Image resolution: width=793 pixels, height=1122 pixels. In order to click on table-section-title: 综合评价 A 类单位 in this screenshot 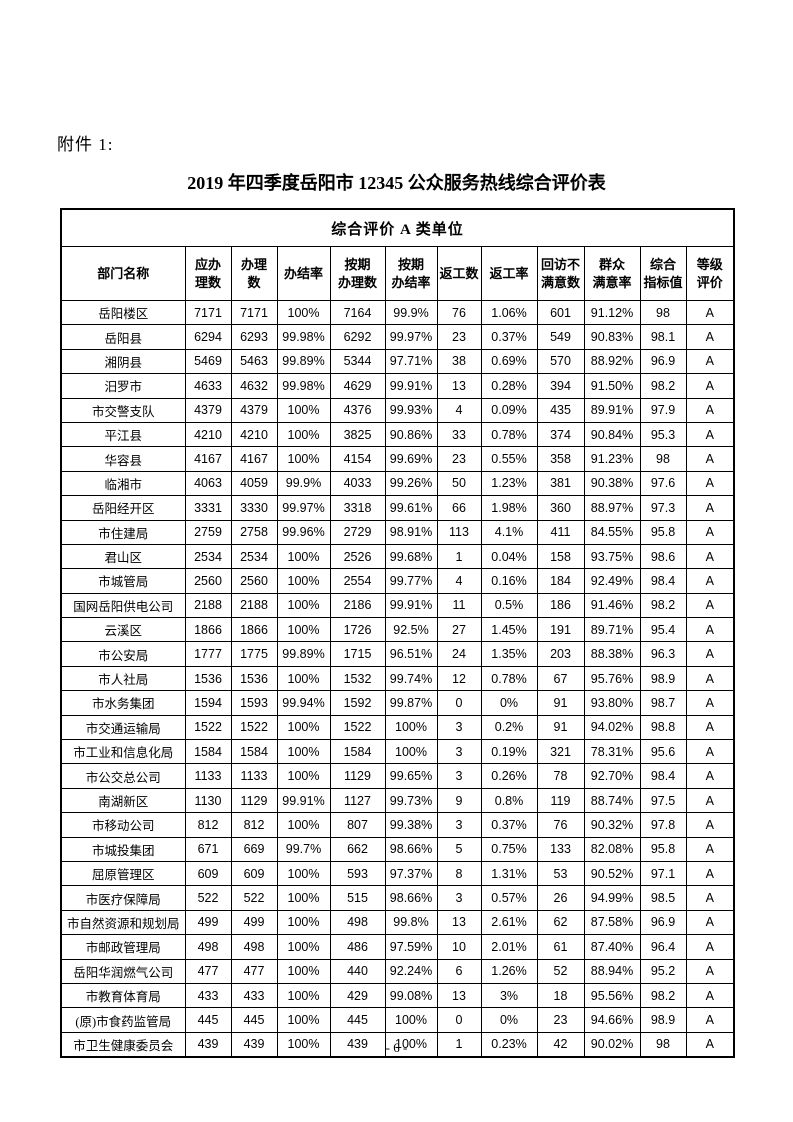, I will do `click(397, 227)`.